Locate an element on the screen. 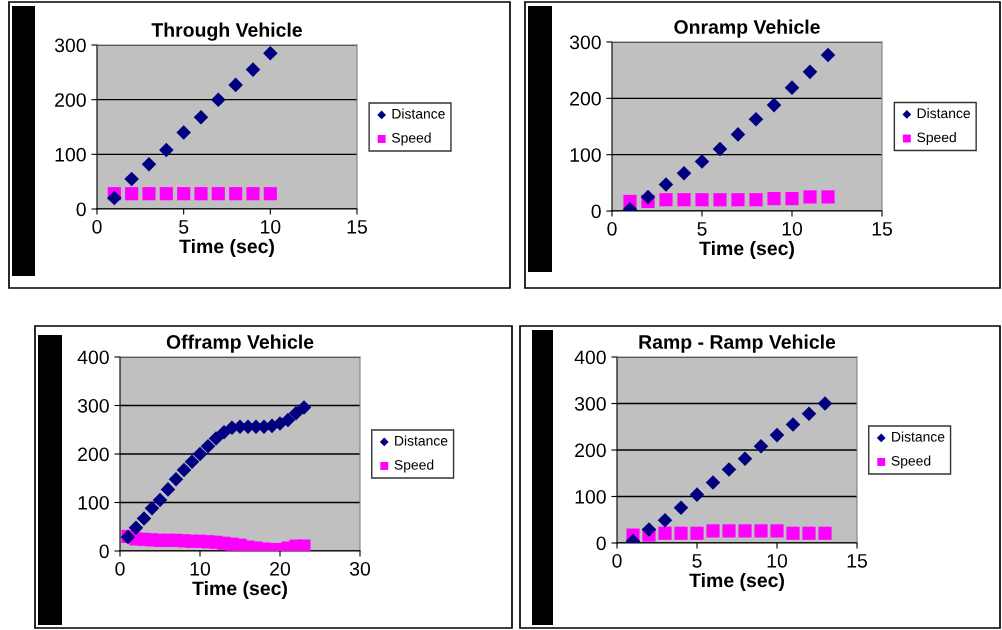  chart-title: Through Vehicle is located at coordinates (226, 31).